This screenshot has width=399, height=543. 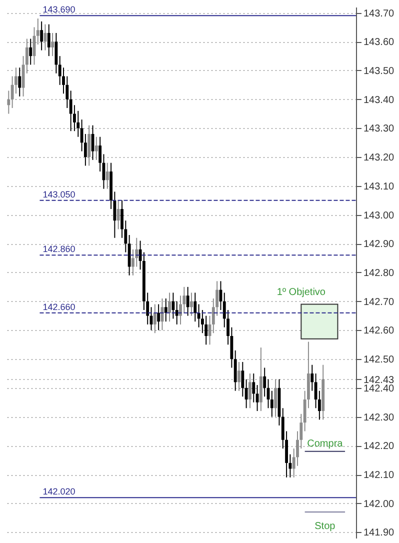 I want to click on y-tick-label: 143.20, so click(x=379, y=158).